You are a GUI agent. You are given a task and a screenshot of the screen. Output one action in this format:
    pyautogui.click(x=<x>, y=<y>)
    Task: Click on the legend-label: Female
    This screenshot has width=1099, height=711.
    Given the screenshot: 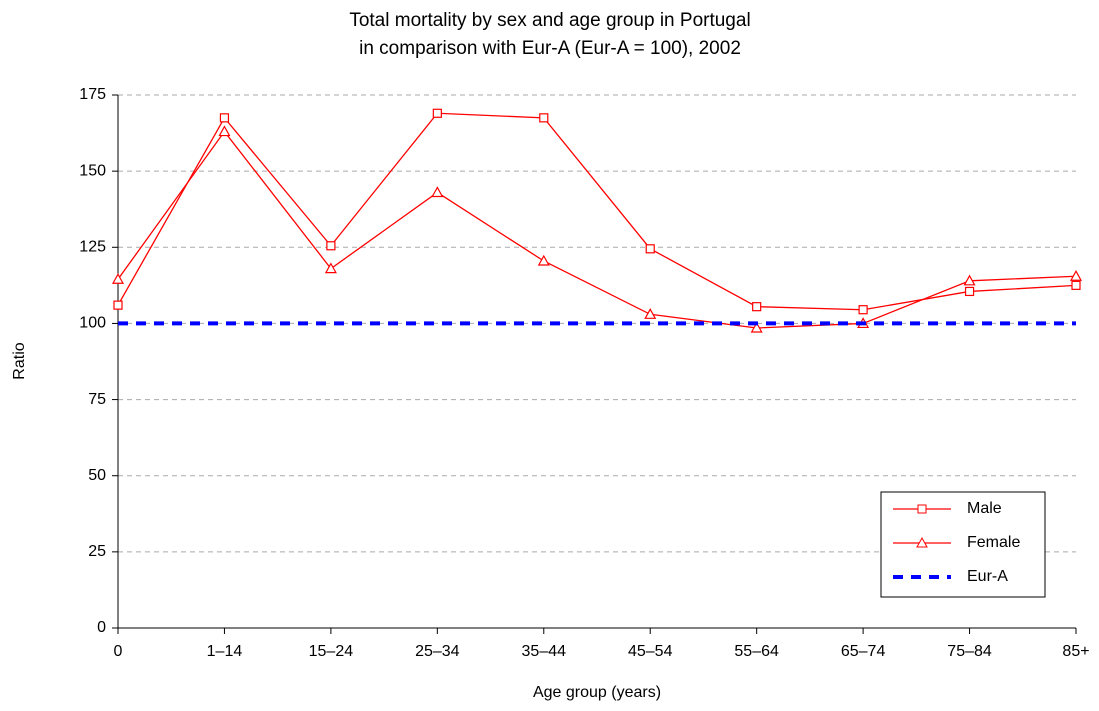 What is the action you would take?
    pyautogui.click(x=993, y=542)
    